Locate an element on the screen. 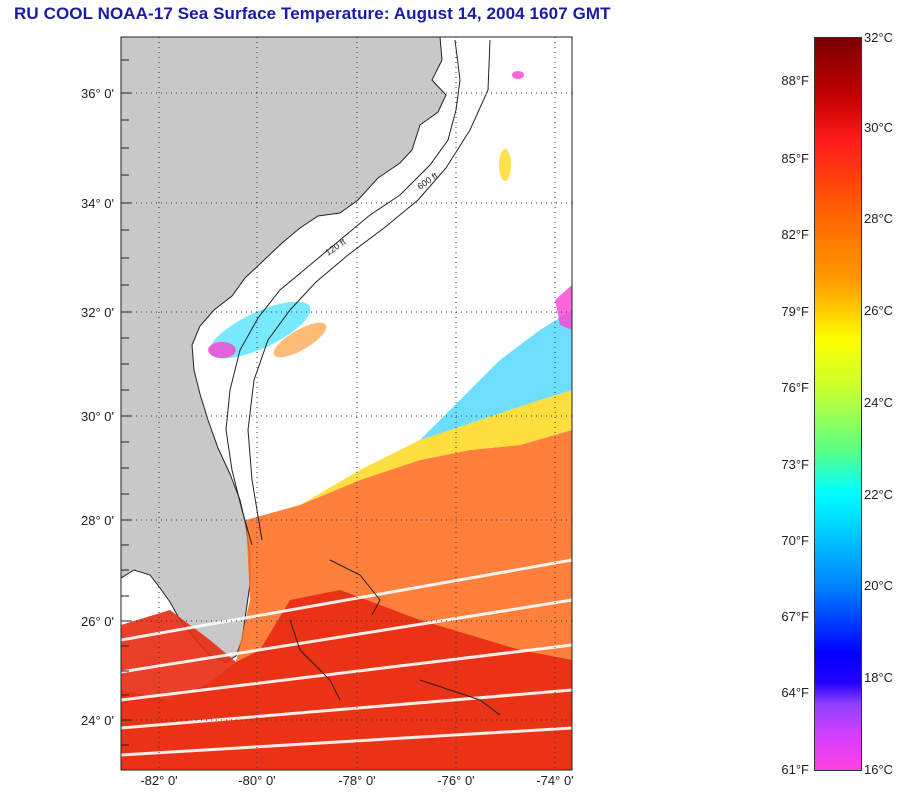  colorbar-f-85: 85°F is located at coordinates (795, 158).